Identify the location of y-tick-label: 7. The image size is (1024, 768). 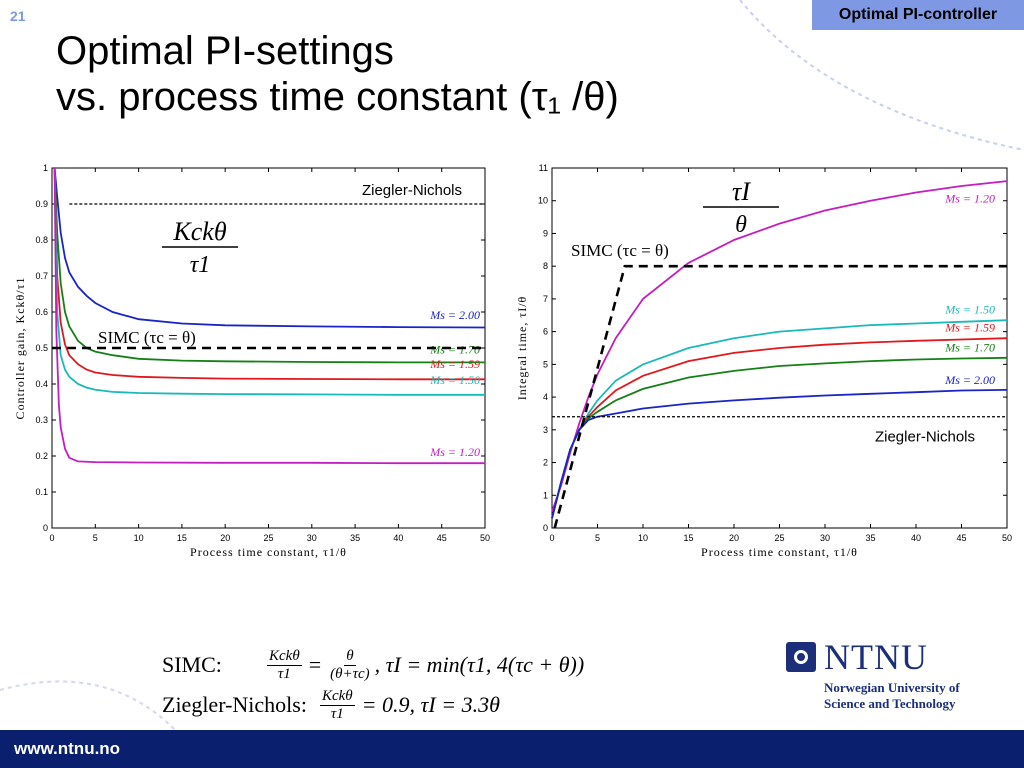
(545, 299).